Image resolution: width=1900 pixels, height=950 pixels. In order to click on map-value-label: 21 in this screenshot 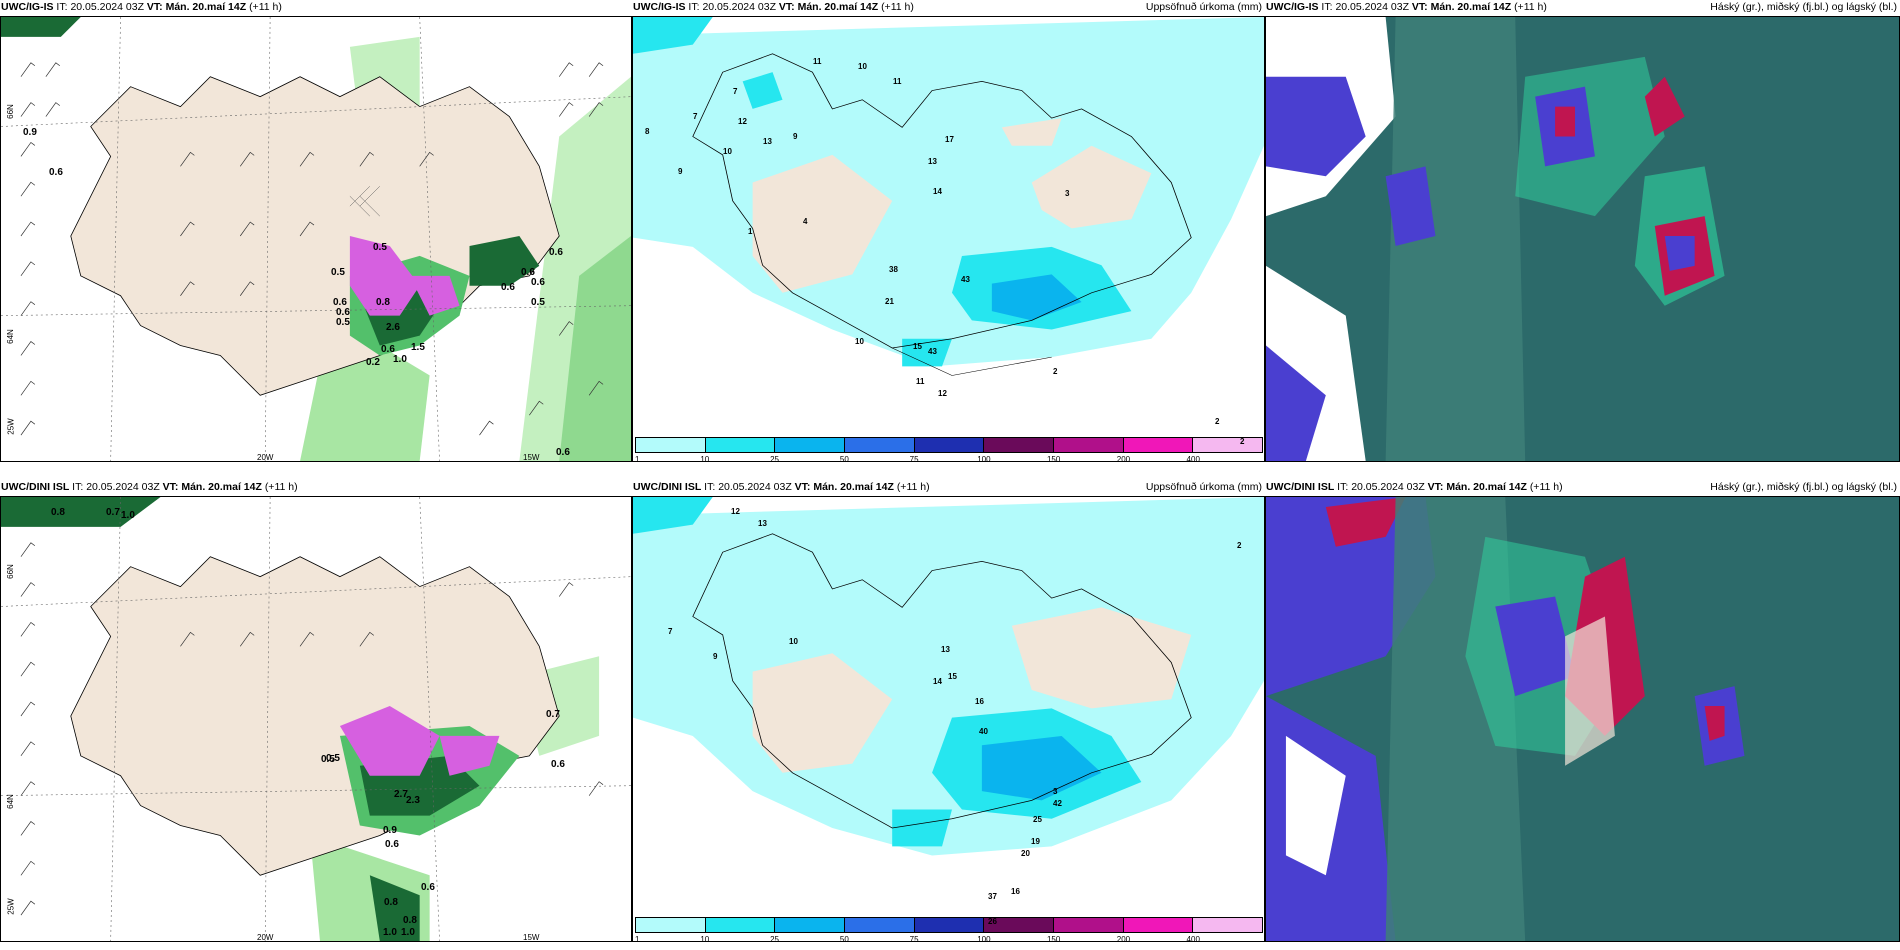, I will do `click(889, 301)`.